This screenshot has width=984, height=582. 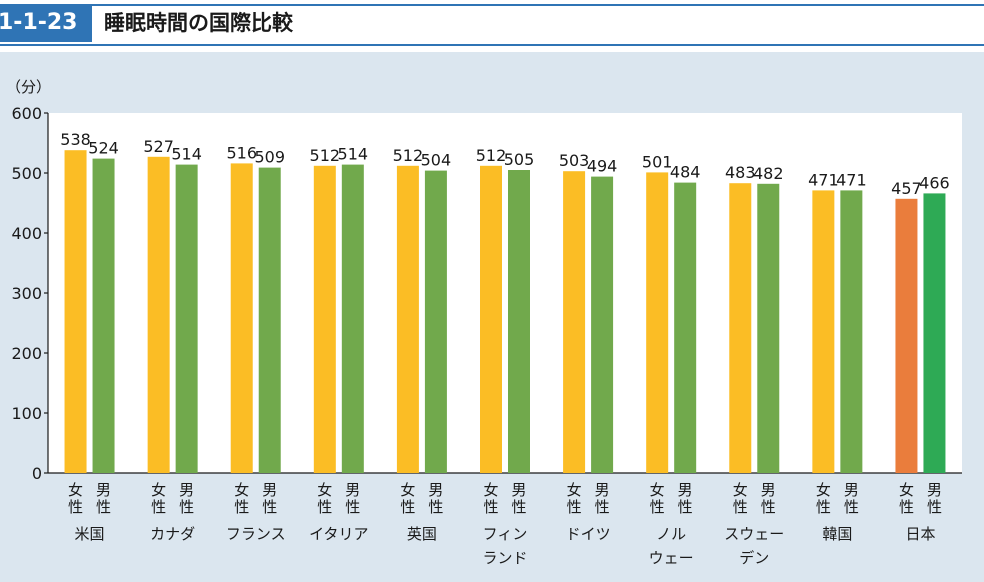 I want to click on figure-title: 睡眠時間の国際比較, so click(x=198, y=23).